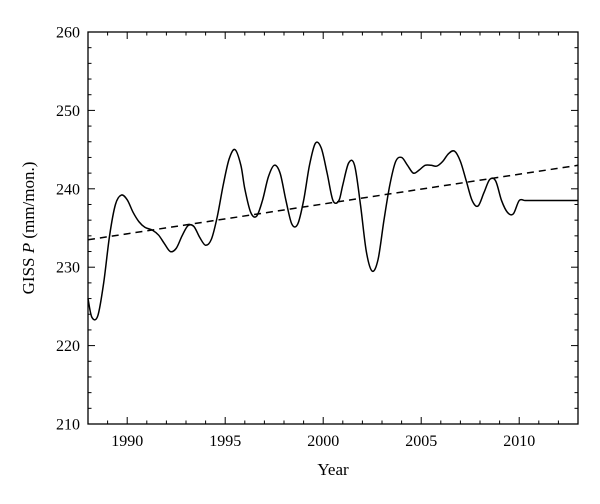 The height and width of the screenshot is (504, 600). I want to click on x-tick-label: 2000, so click(323, 441).